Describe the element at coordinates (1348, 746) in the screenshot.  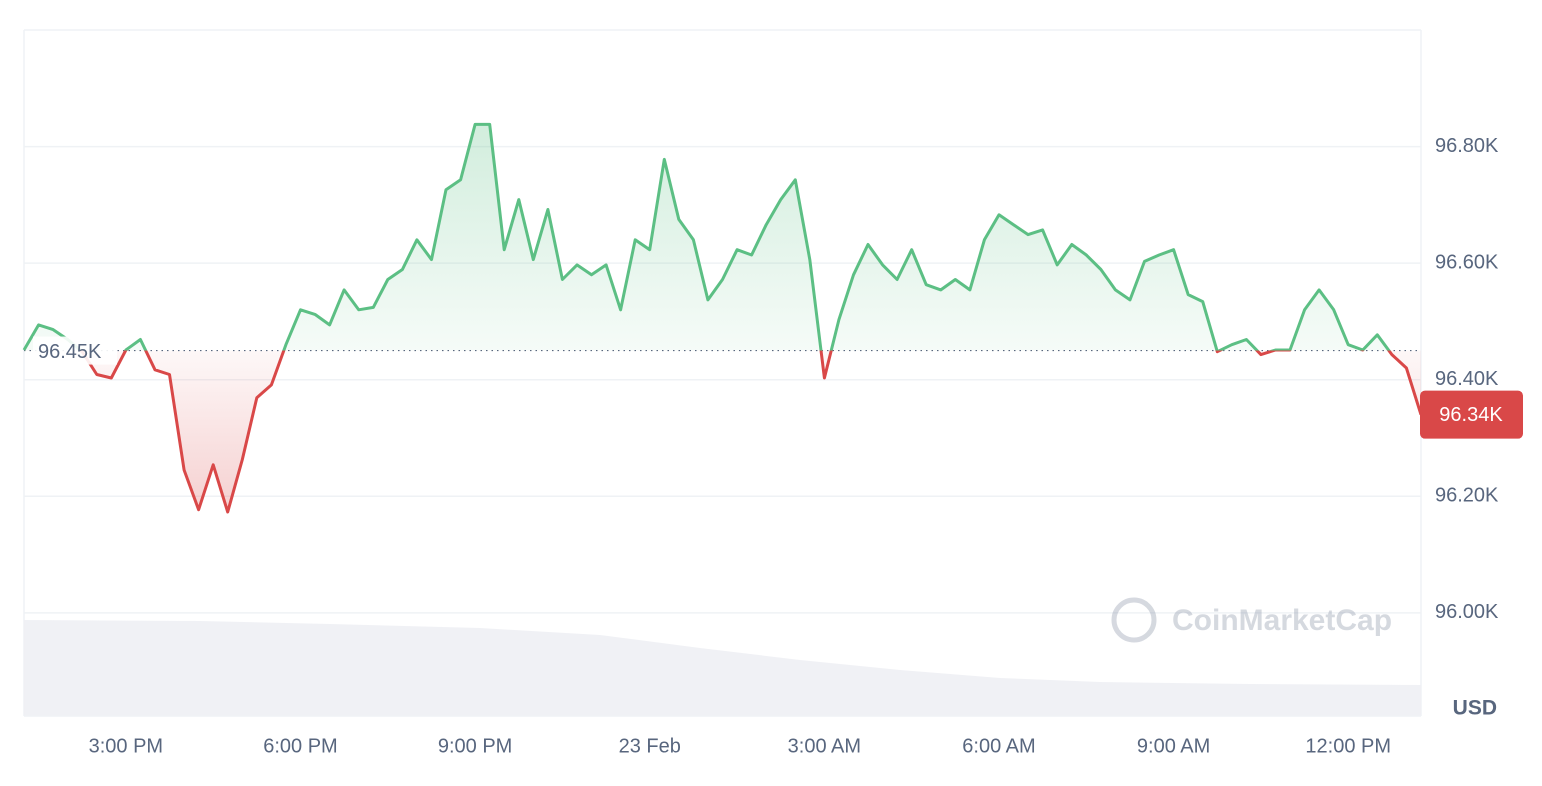
I see `x-tick-label: 12:00 PM` at that location.